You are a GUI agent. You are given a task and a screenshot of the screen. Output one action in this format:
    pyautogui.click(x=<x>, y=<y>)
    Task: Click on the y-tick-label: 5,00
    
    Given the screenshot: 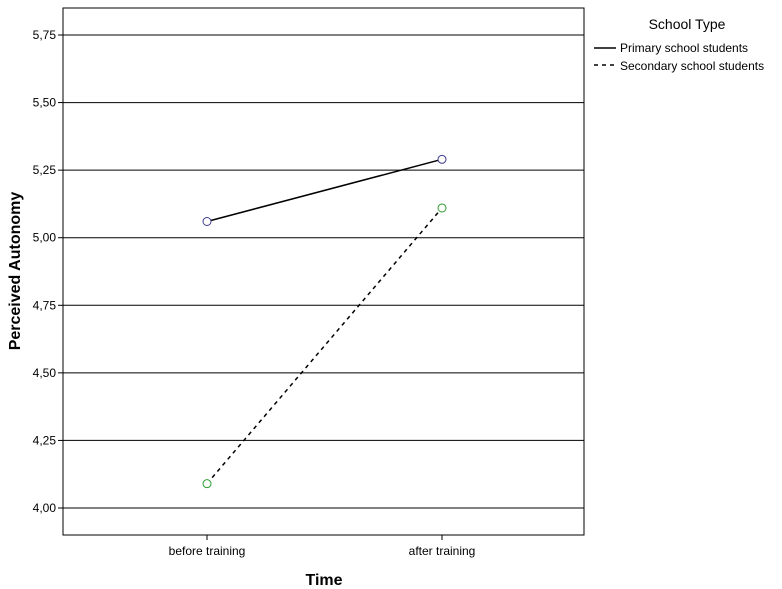 What is the action you would take?
    pyautogui.click(x=45, y=238)
    